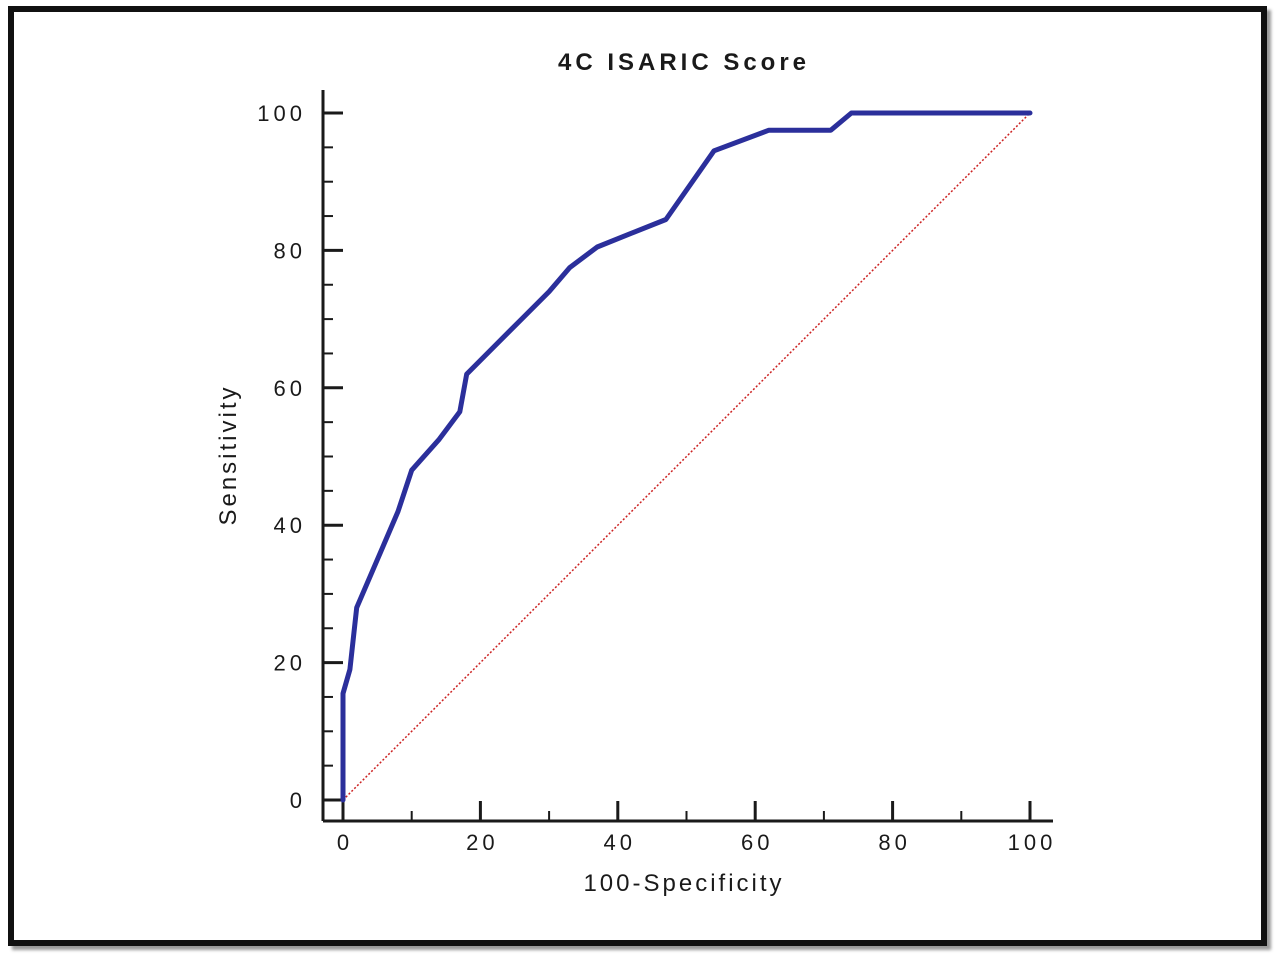  I want to click on y-axis-label: Sensitivity, so click(228, 454).